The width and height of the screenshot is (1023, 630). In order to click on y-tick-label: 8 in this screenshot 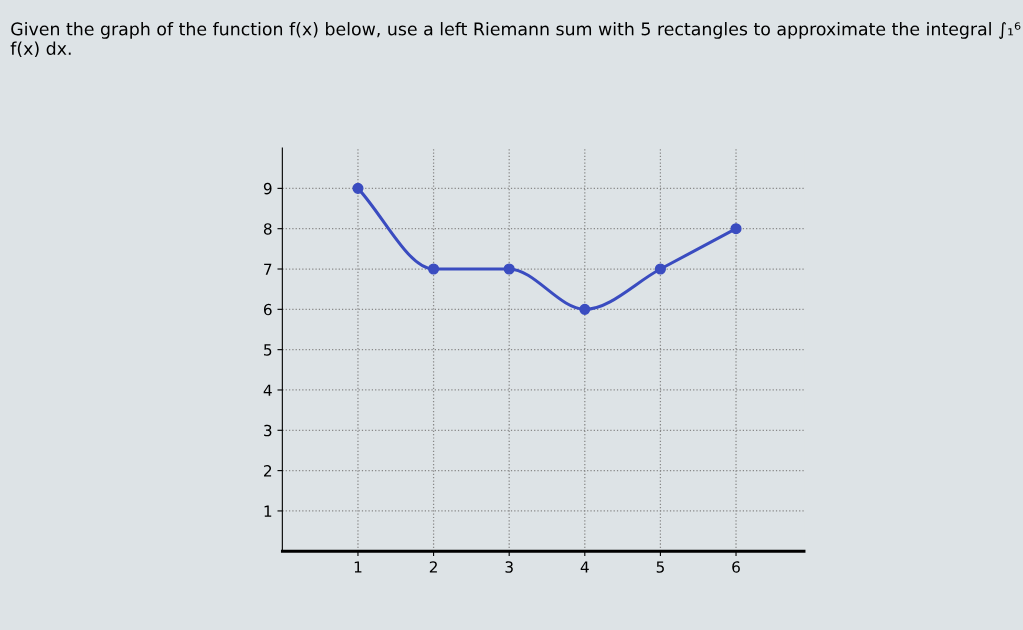, I will do `click(267, 229)`.